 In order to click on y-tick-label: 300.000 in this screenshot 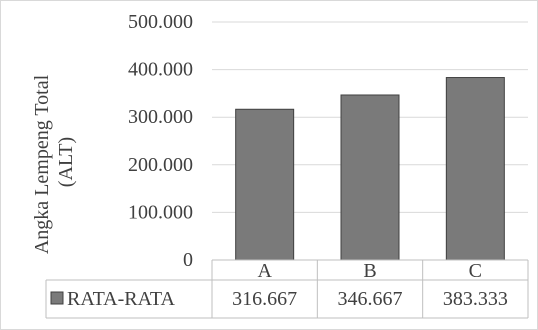, I will do `click(160, 117)`.